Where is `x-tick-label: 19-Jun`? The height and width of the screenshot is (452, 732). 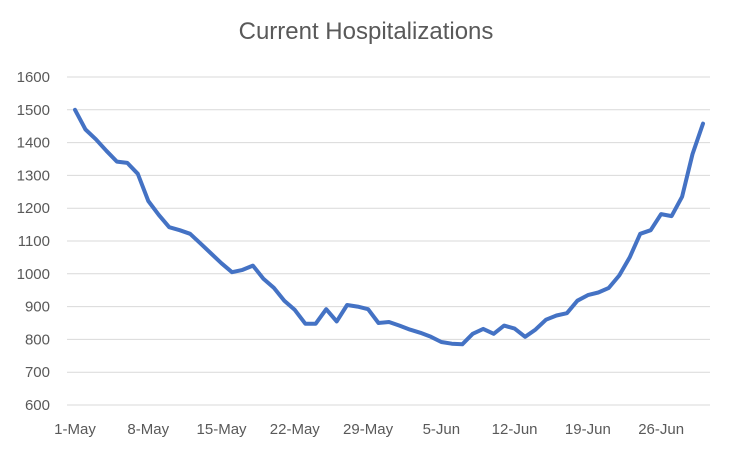
x-tick-label: 19-Jun is located at coordinates (588, 429).